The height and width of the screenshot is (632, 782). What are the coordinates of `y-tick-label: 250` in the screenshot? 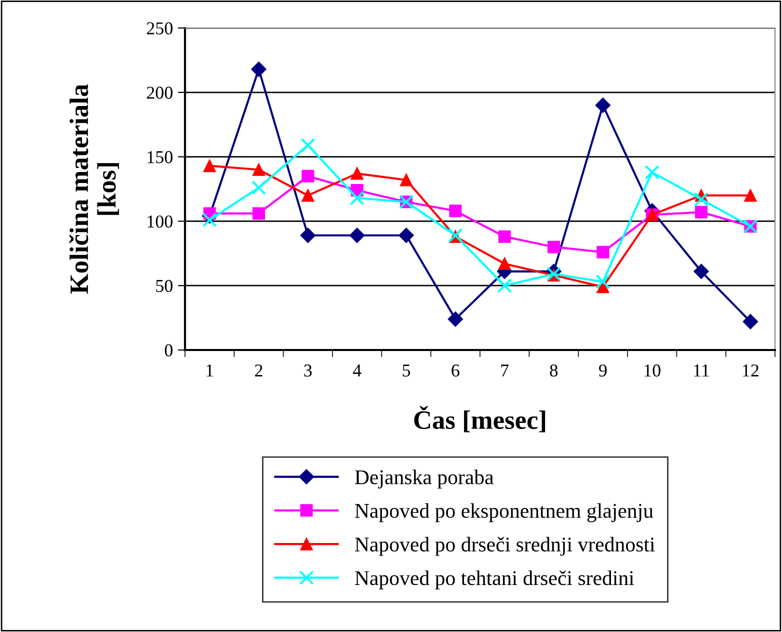 It's located at (159, 28).